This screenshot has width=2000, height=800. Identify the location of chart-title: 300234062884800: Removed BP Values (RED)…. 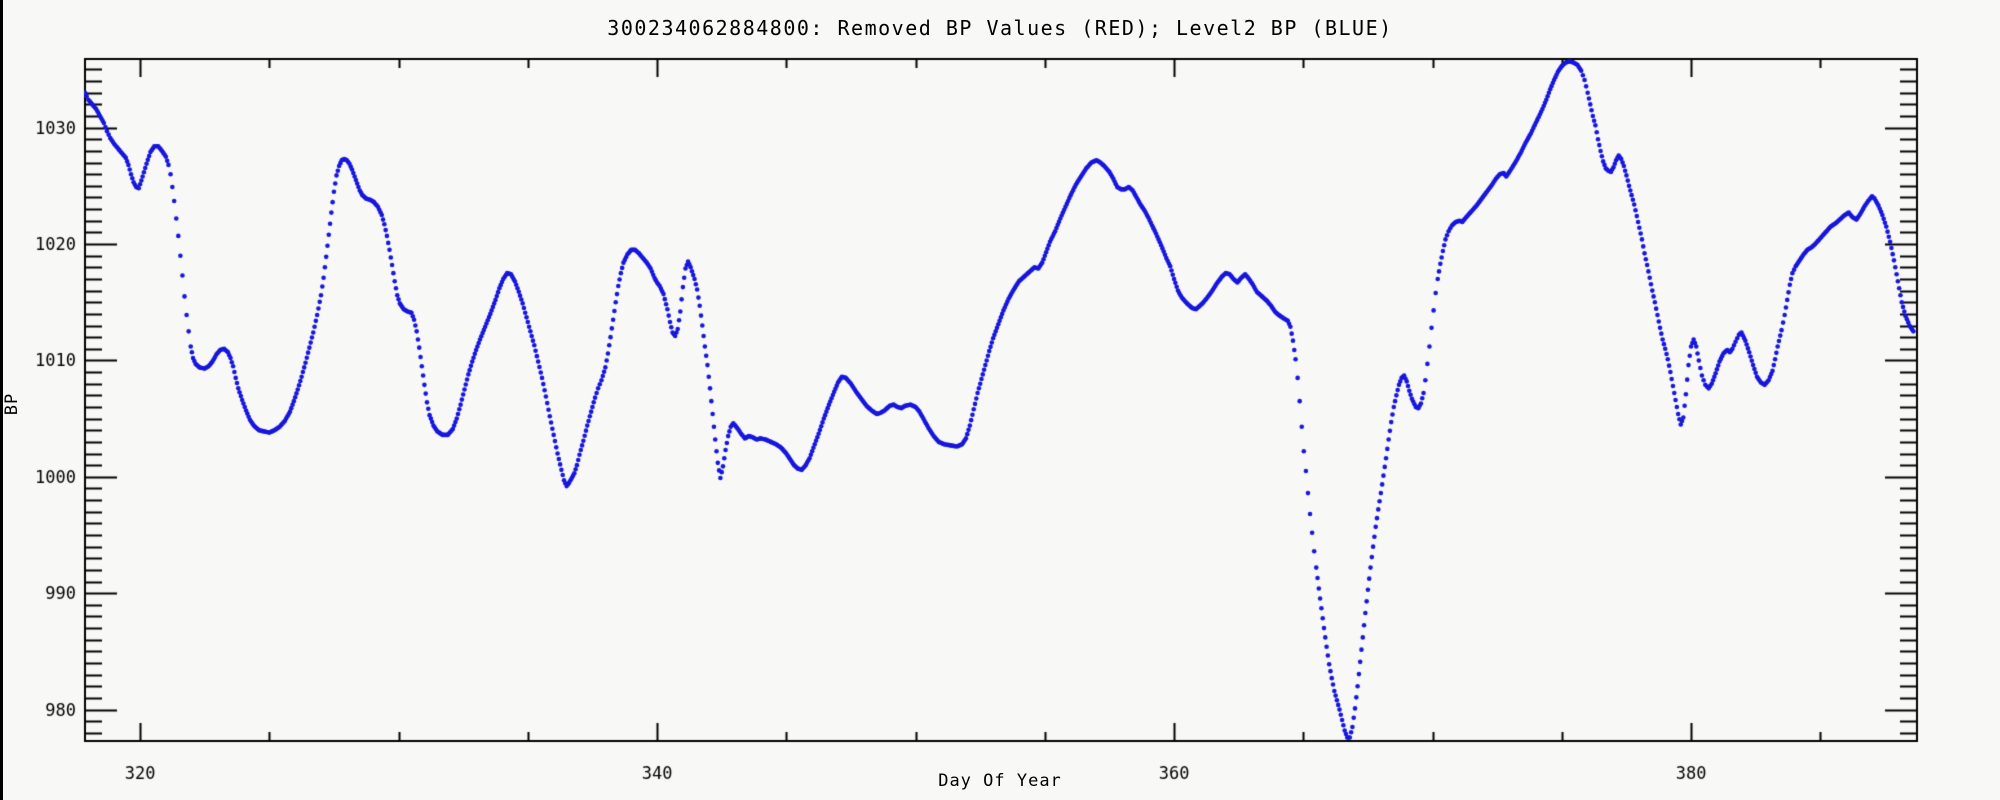
(1000, 28).